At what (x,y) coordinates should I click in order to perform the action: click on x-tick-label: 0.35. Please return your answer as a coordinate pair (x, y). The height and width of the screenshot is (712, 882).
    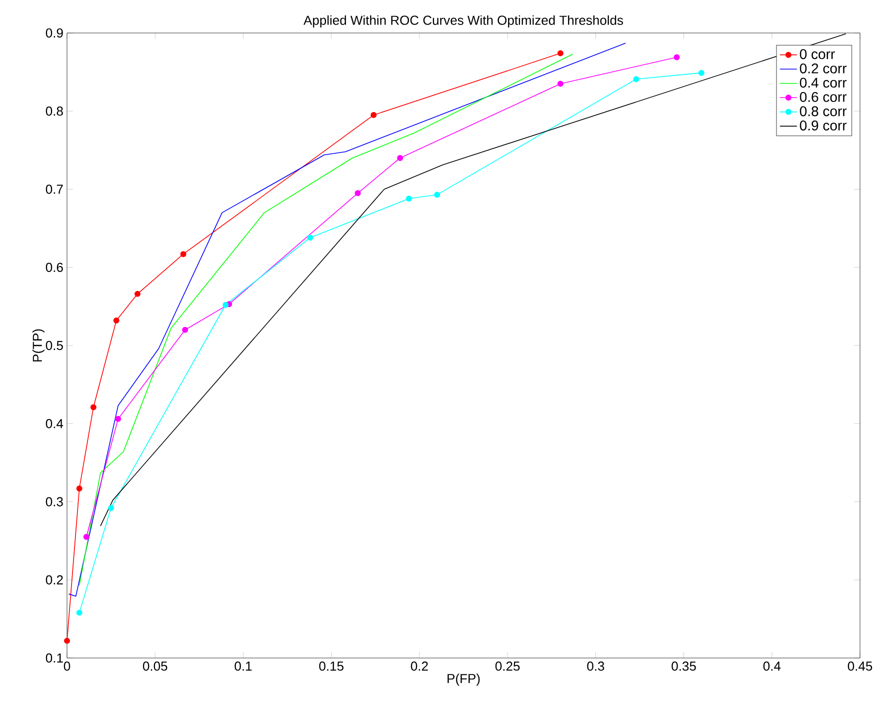
    Looking at the image, I should click on (684, 666).